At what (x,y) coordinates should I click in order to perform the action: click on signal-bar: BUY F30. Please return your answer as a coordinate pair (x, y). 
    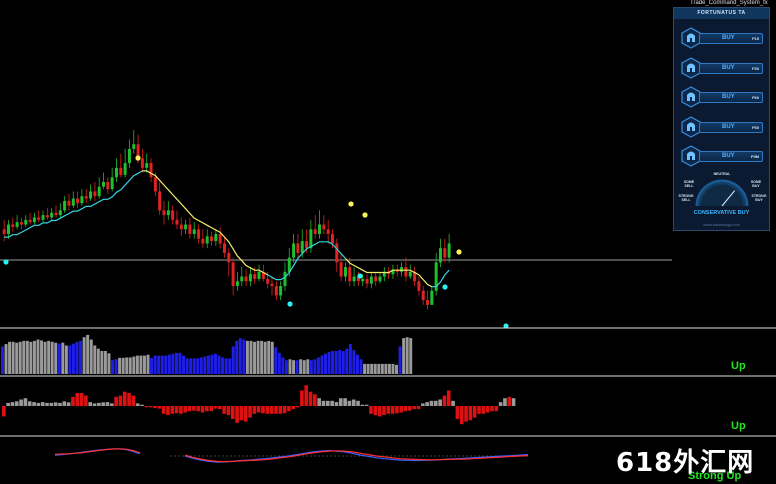
    Looking at the image, I should click on (731, 68).